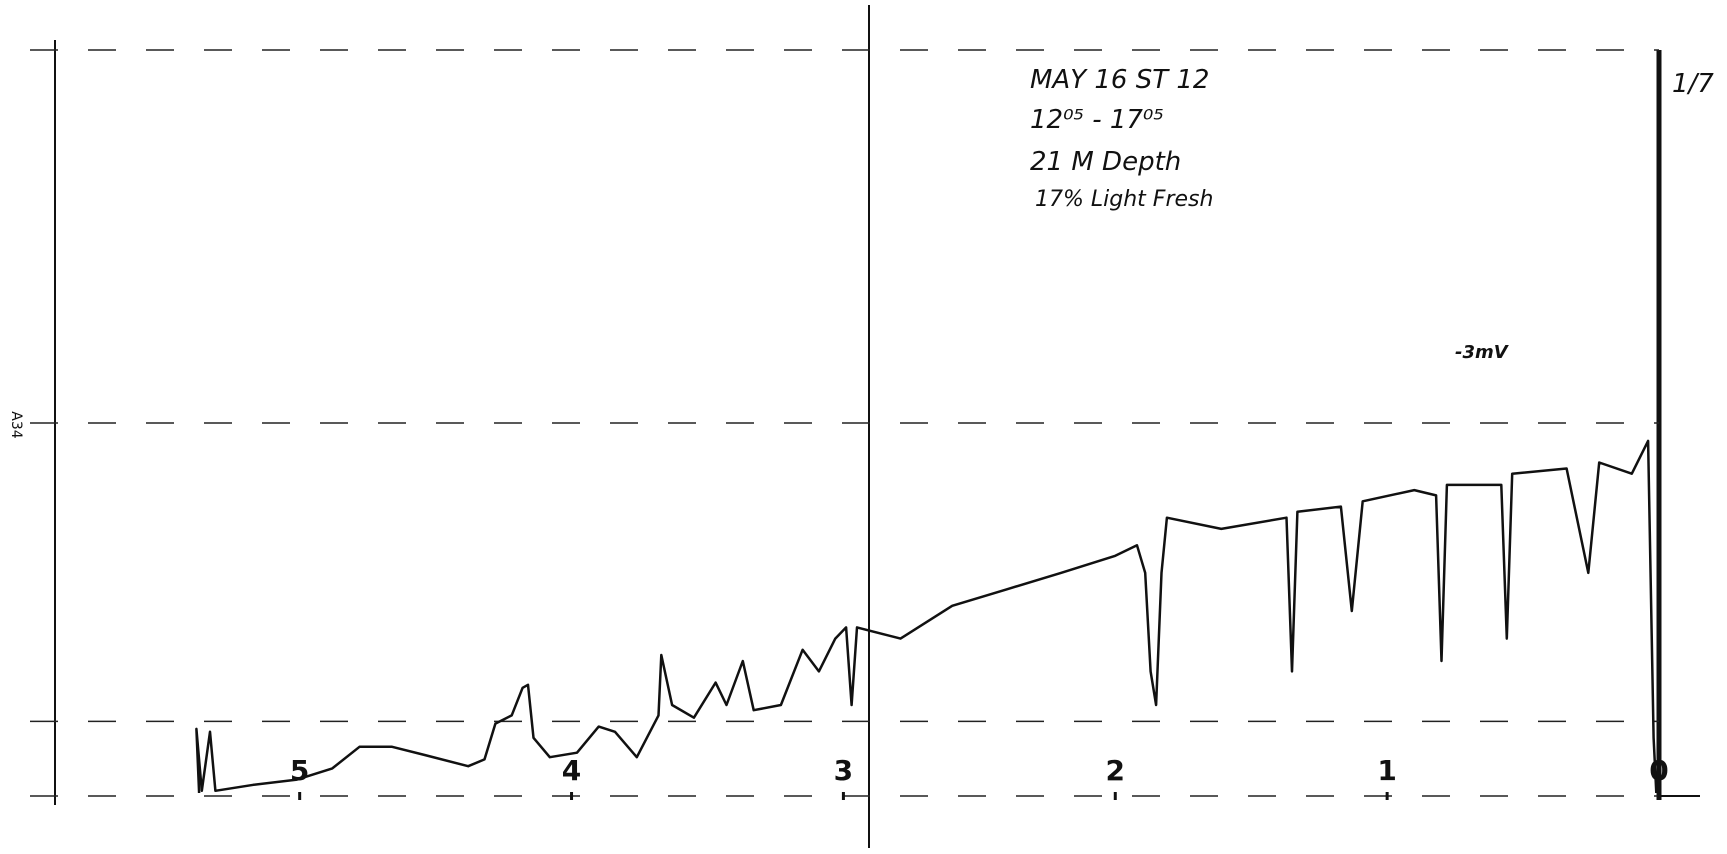 Image resolution: width=1727 pixels, height=854 pixels. What do you see at coordinates (1658, 770) in the screenshot?
I see `x-tick-label: 0` at bounding box center [1658, 770].